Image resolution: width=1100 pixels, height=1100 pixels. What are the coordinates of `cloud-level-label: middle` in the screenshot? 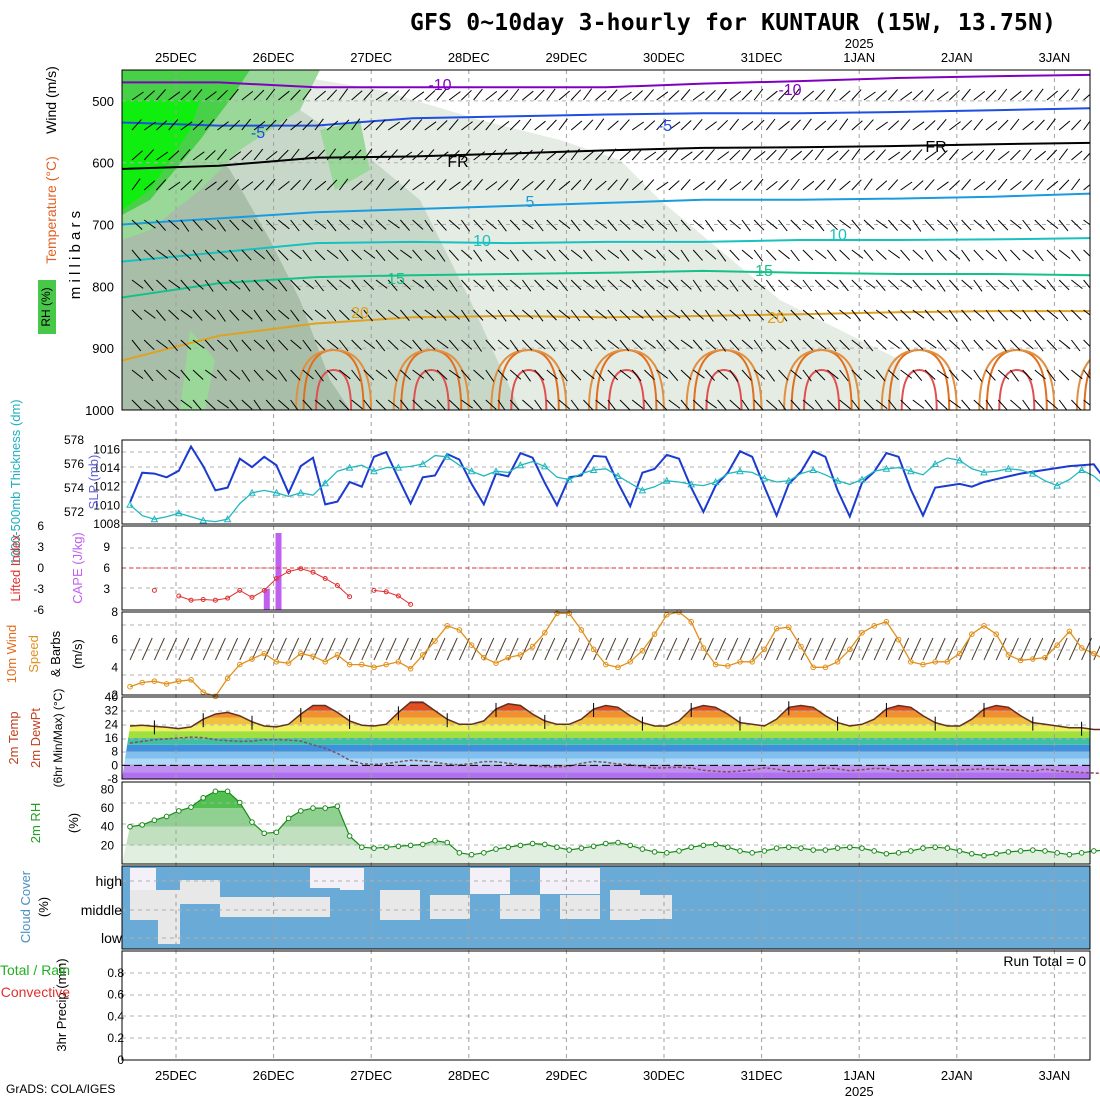 It's located at (101, 910).